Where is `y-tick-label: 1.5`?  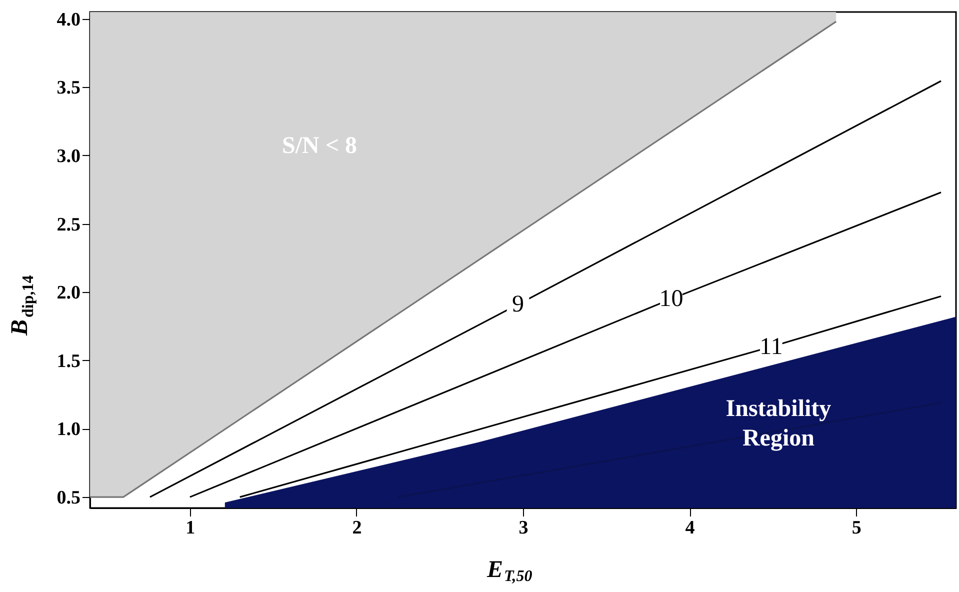
y-tick-label: 1.5 is located at coordinates (68, 361).